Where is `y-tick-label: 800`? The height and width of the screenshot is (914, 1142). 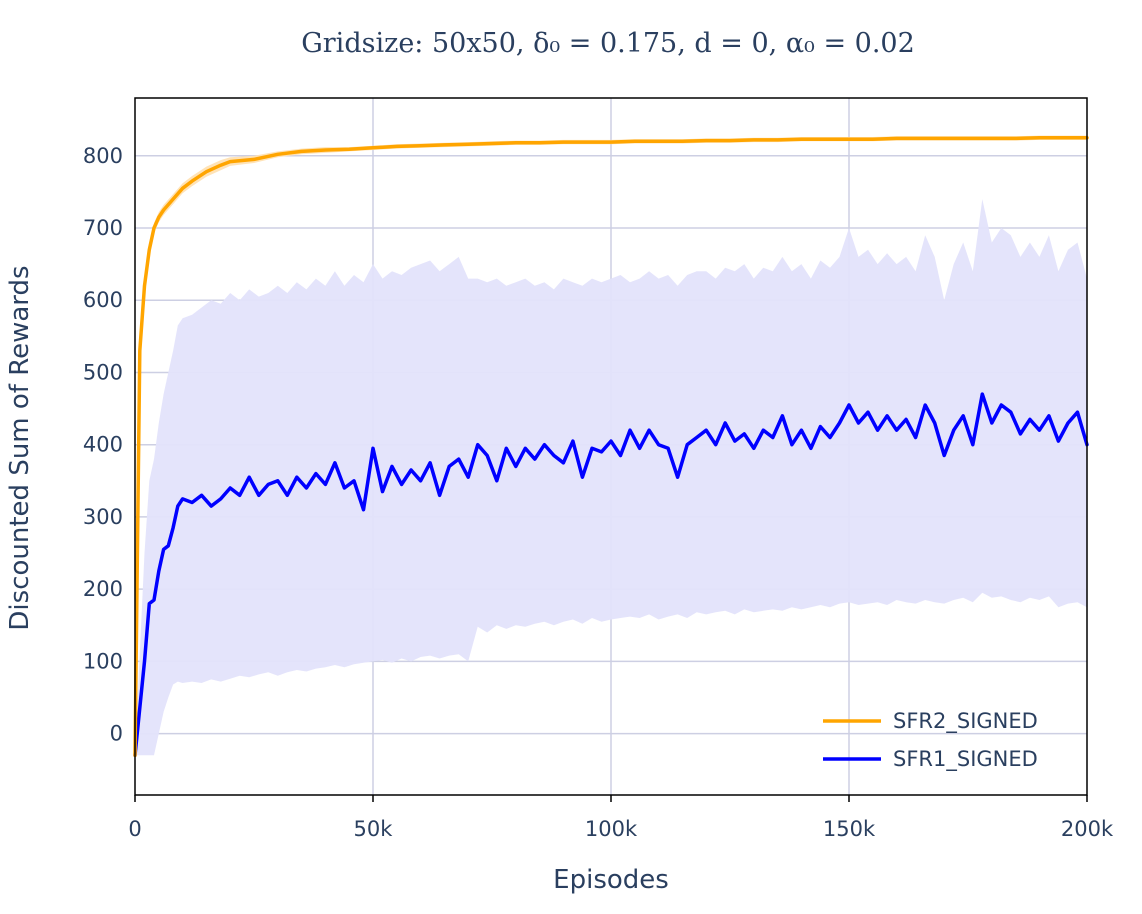 y-tick-label: 800 is located at coordinates (103, 156).